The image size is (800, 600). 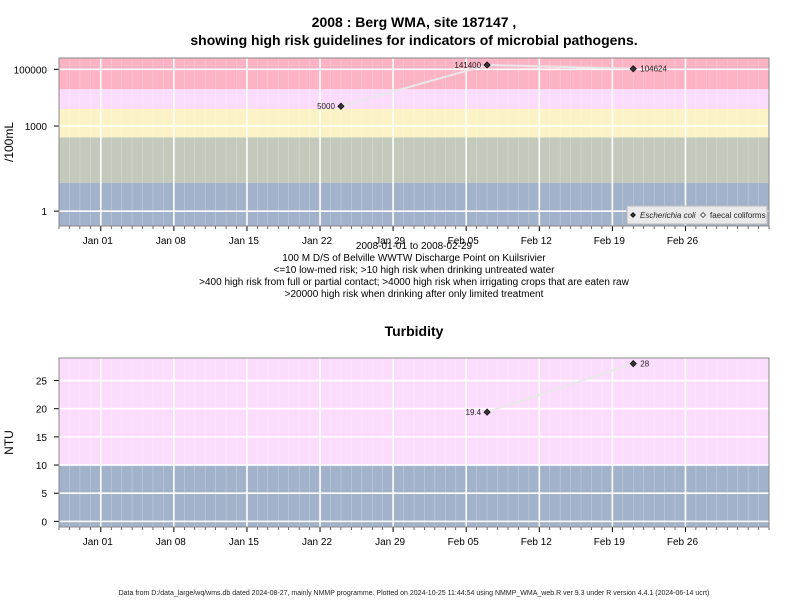 What do you see at coordinates (464, 542) in the screenshot?
I see `chart2-x-tick-label: Feb 05` at bounding box center [464, 542].